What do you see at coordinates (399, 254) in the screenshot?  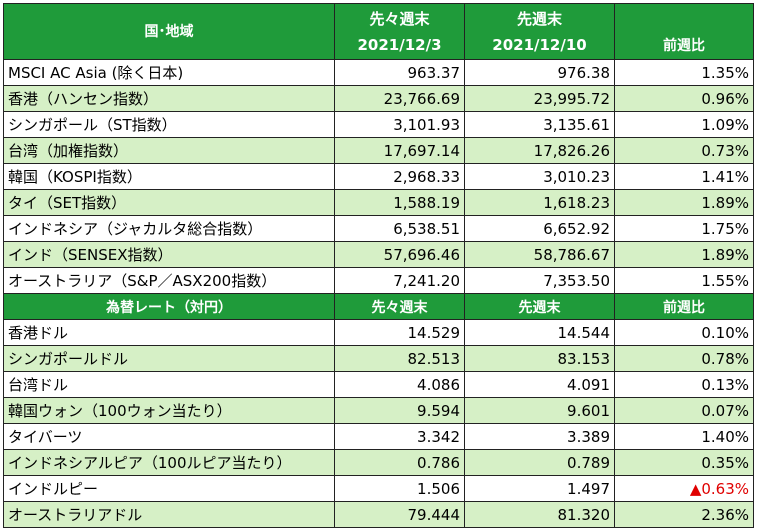 I see `row-prev2-cell: 57,696.46` at bounding box center [399, 254].